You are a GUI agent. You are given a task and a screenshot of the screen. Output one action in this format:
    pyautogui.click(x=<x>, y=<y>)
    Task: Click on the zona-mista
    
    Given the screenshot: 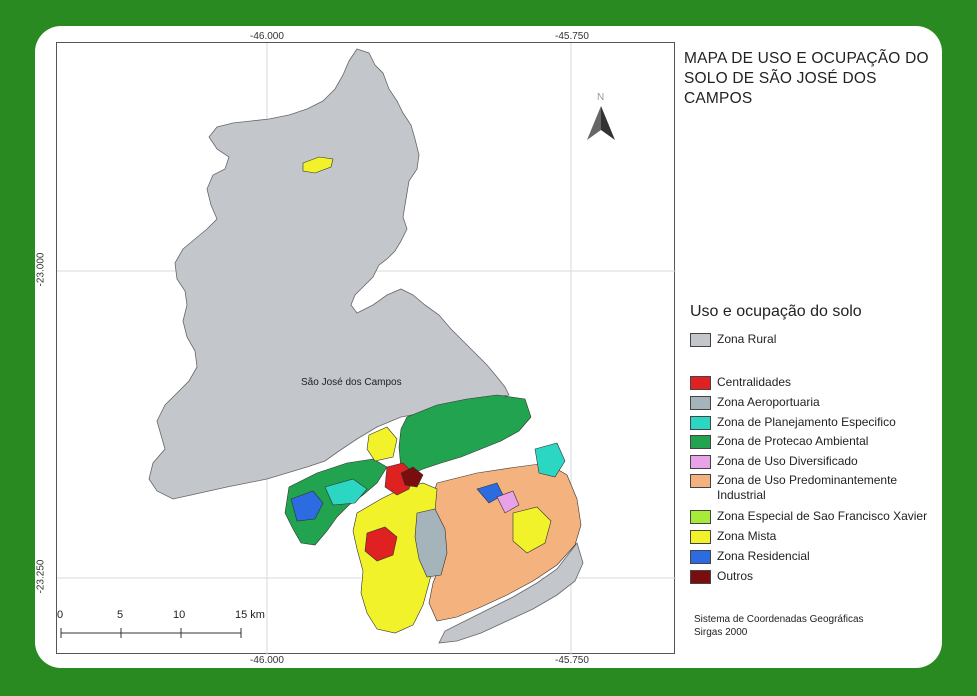 What is the action you would take?
    pyautogui.click(x=395, y=558)
    